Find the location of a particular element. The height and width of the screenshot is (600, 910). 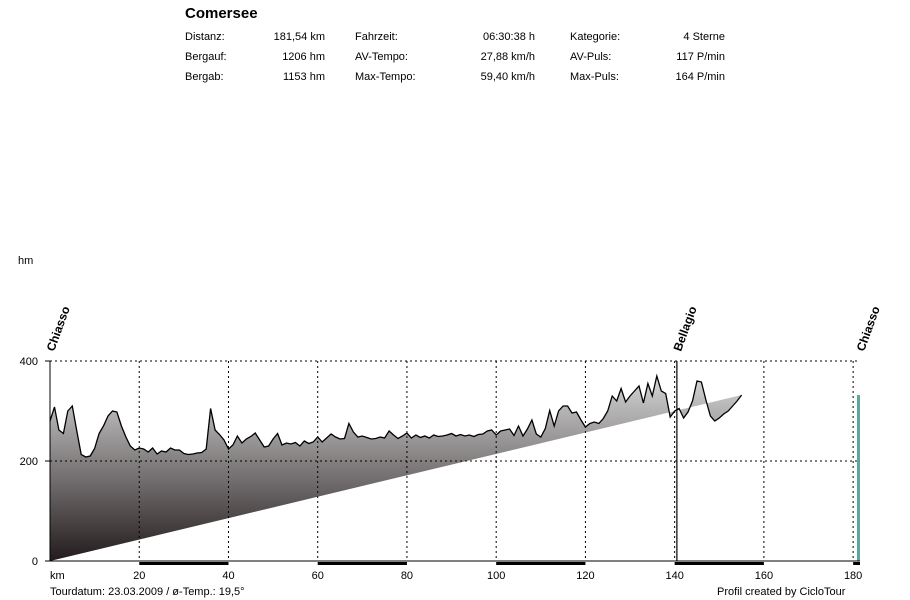

avg-speed-value: 27,88 km/h is located at coordinates (507, 57).